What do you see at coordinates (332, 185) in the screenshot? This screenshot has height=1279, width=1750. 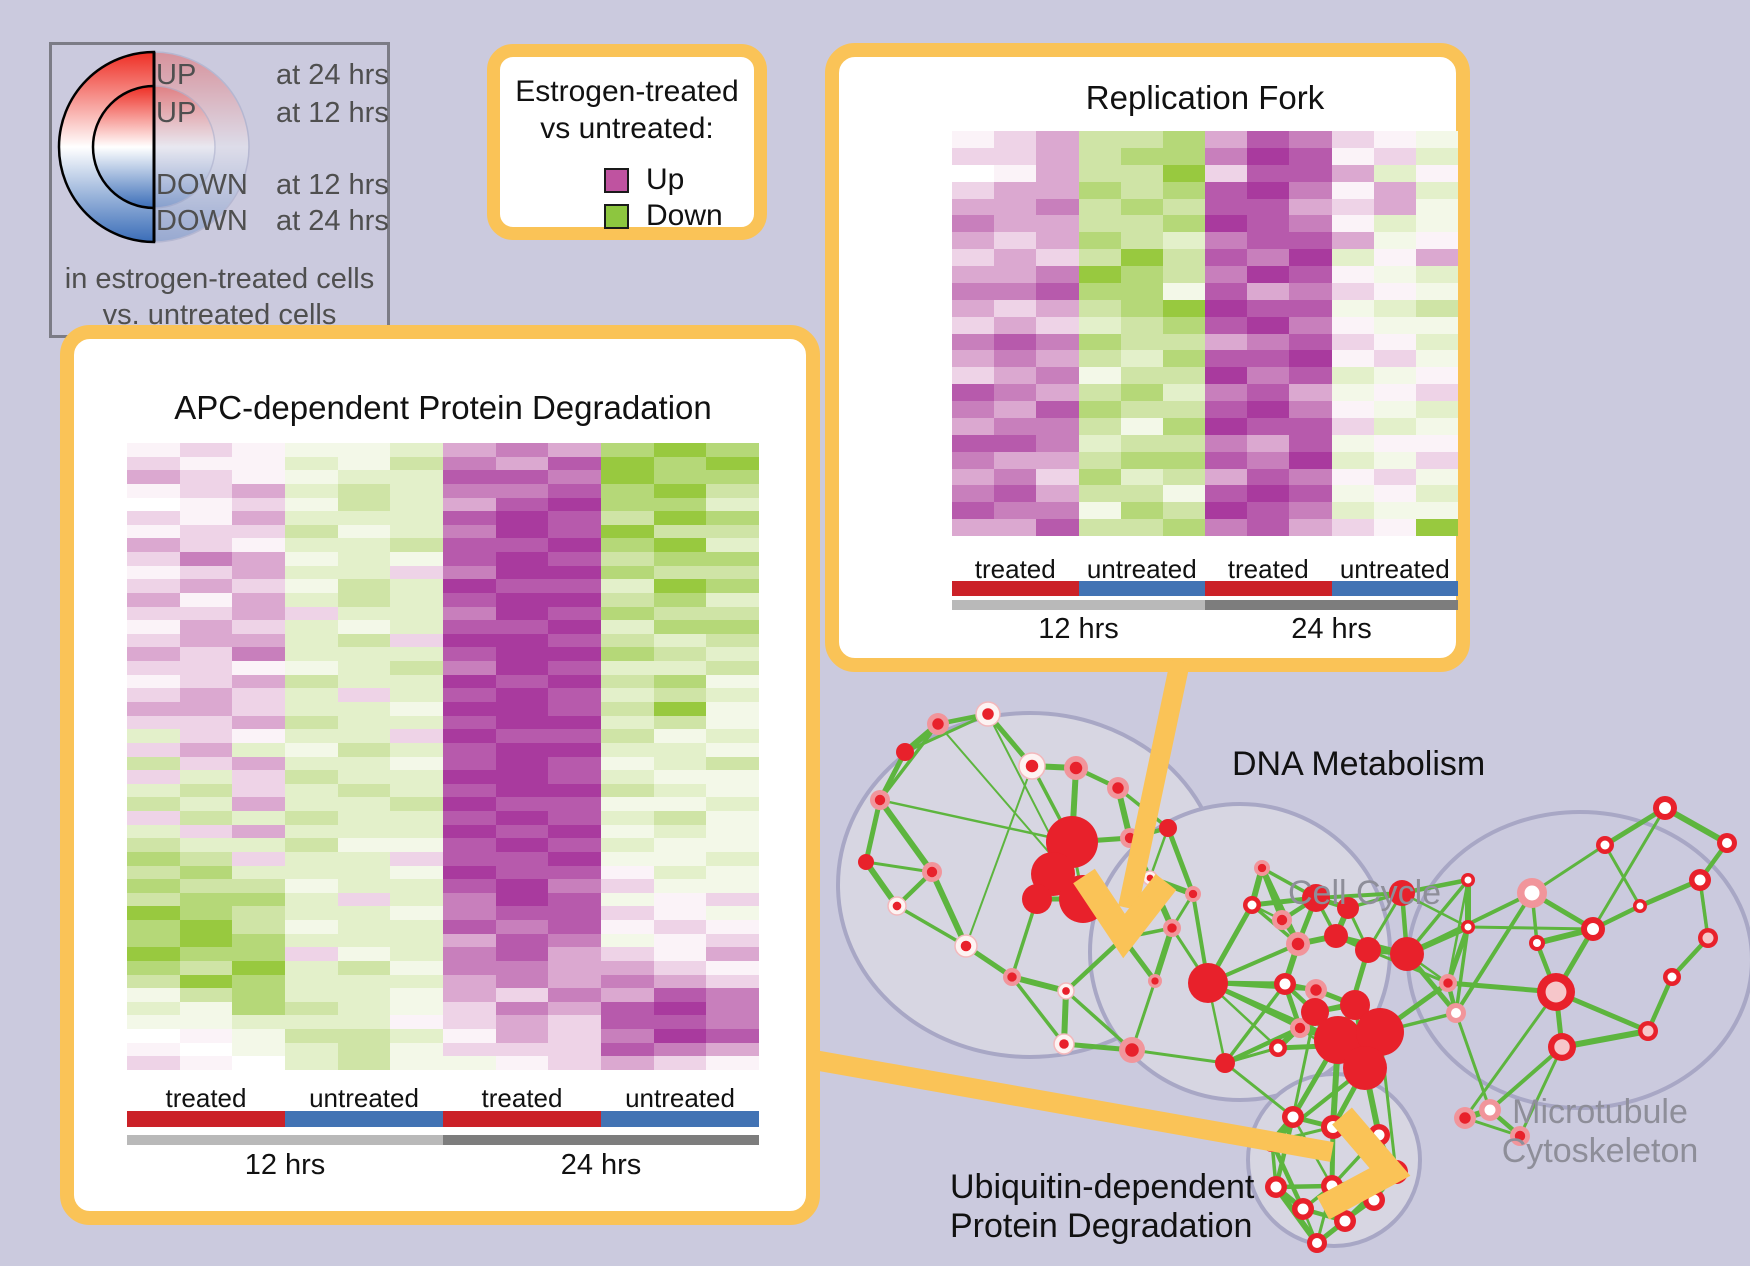 I see `ring-time: at 12 hrs` at bounding box center [332, 185].